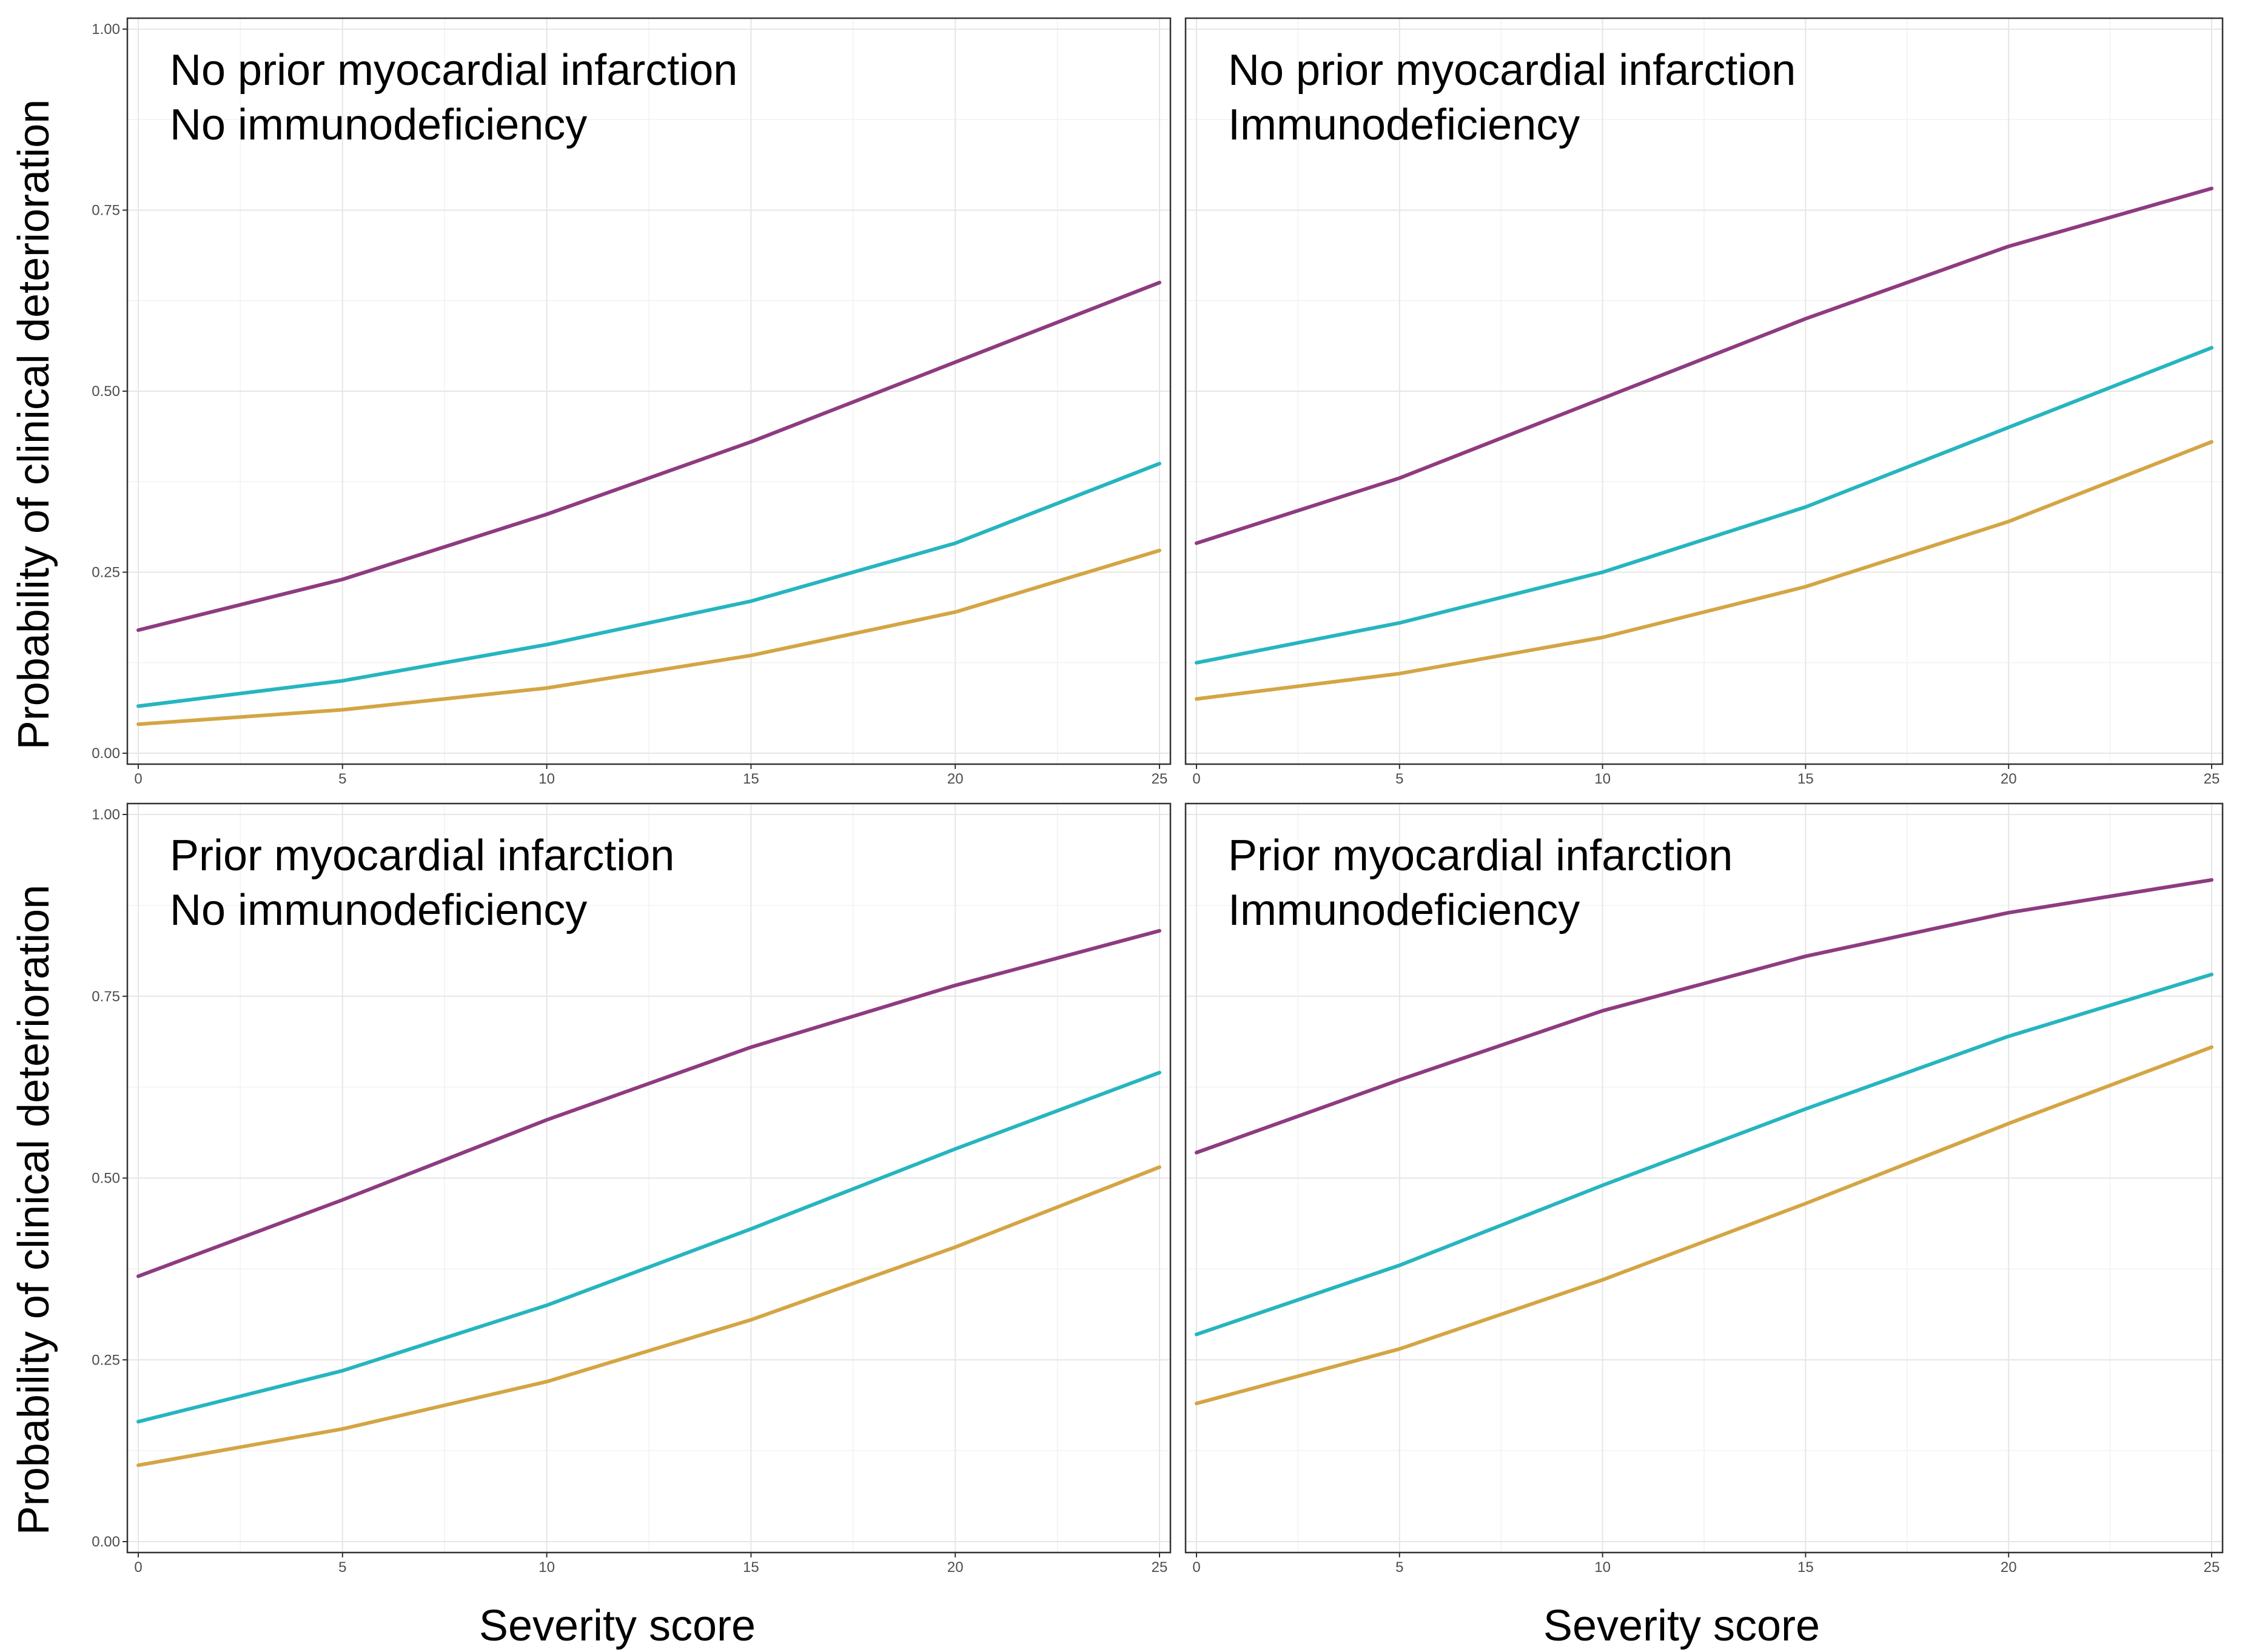 Image resolution: width=2245 pixels, height=1652 pixels. Describe the element at coordinates (1682, 1626) in the screenshot. I see `x-axis-label-right: Severity score` at that location.